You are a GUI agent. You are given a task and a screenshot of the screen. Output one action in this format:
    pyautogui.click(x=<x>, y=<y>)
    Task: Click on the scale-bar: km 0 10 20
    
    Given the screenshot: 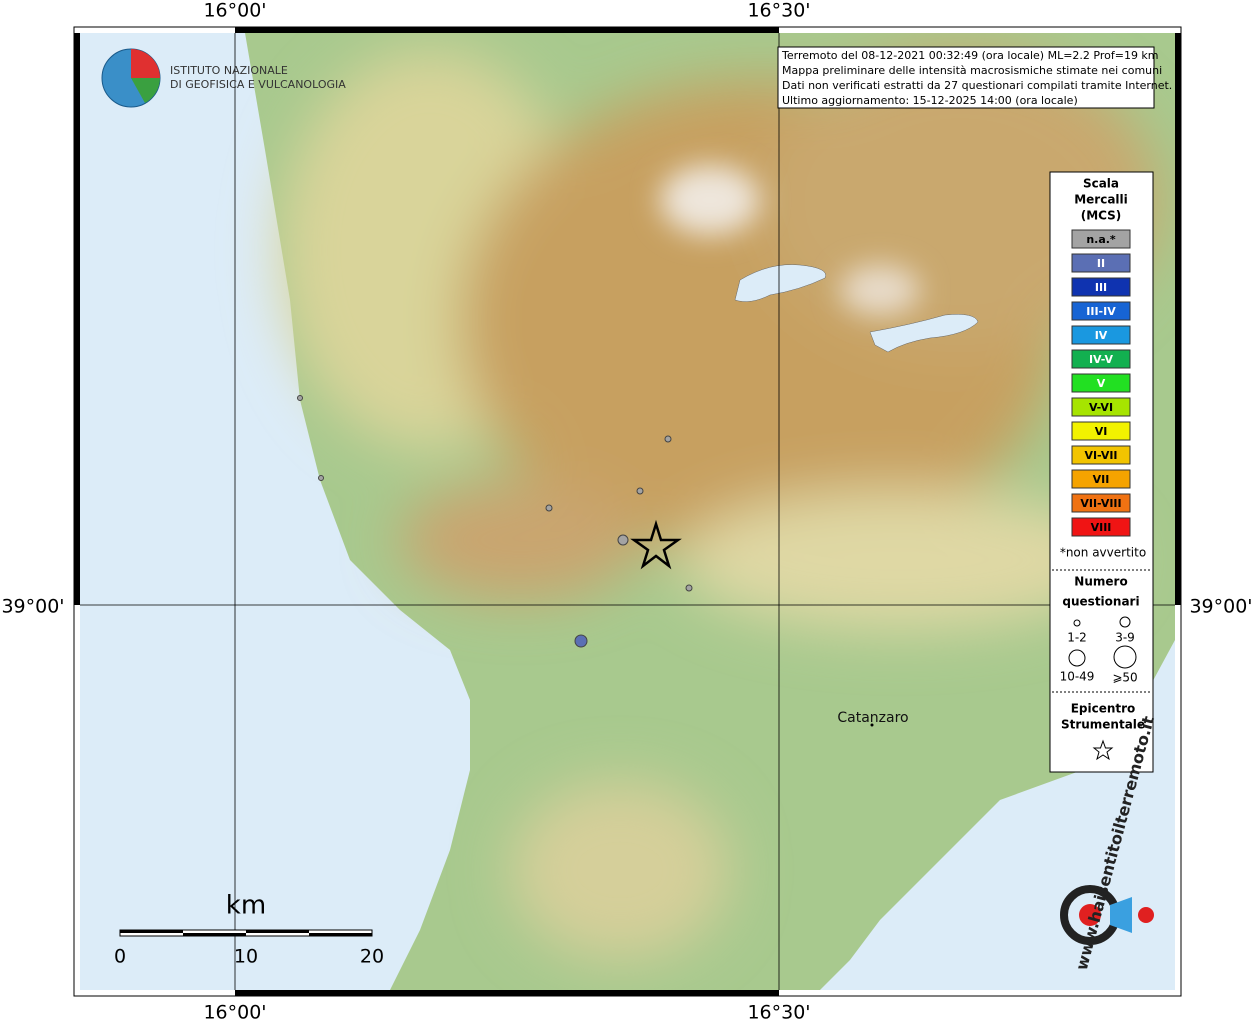 What is the action you would take?
    pyautogui.click(x=249, y=929)
    